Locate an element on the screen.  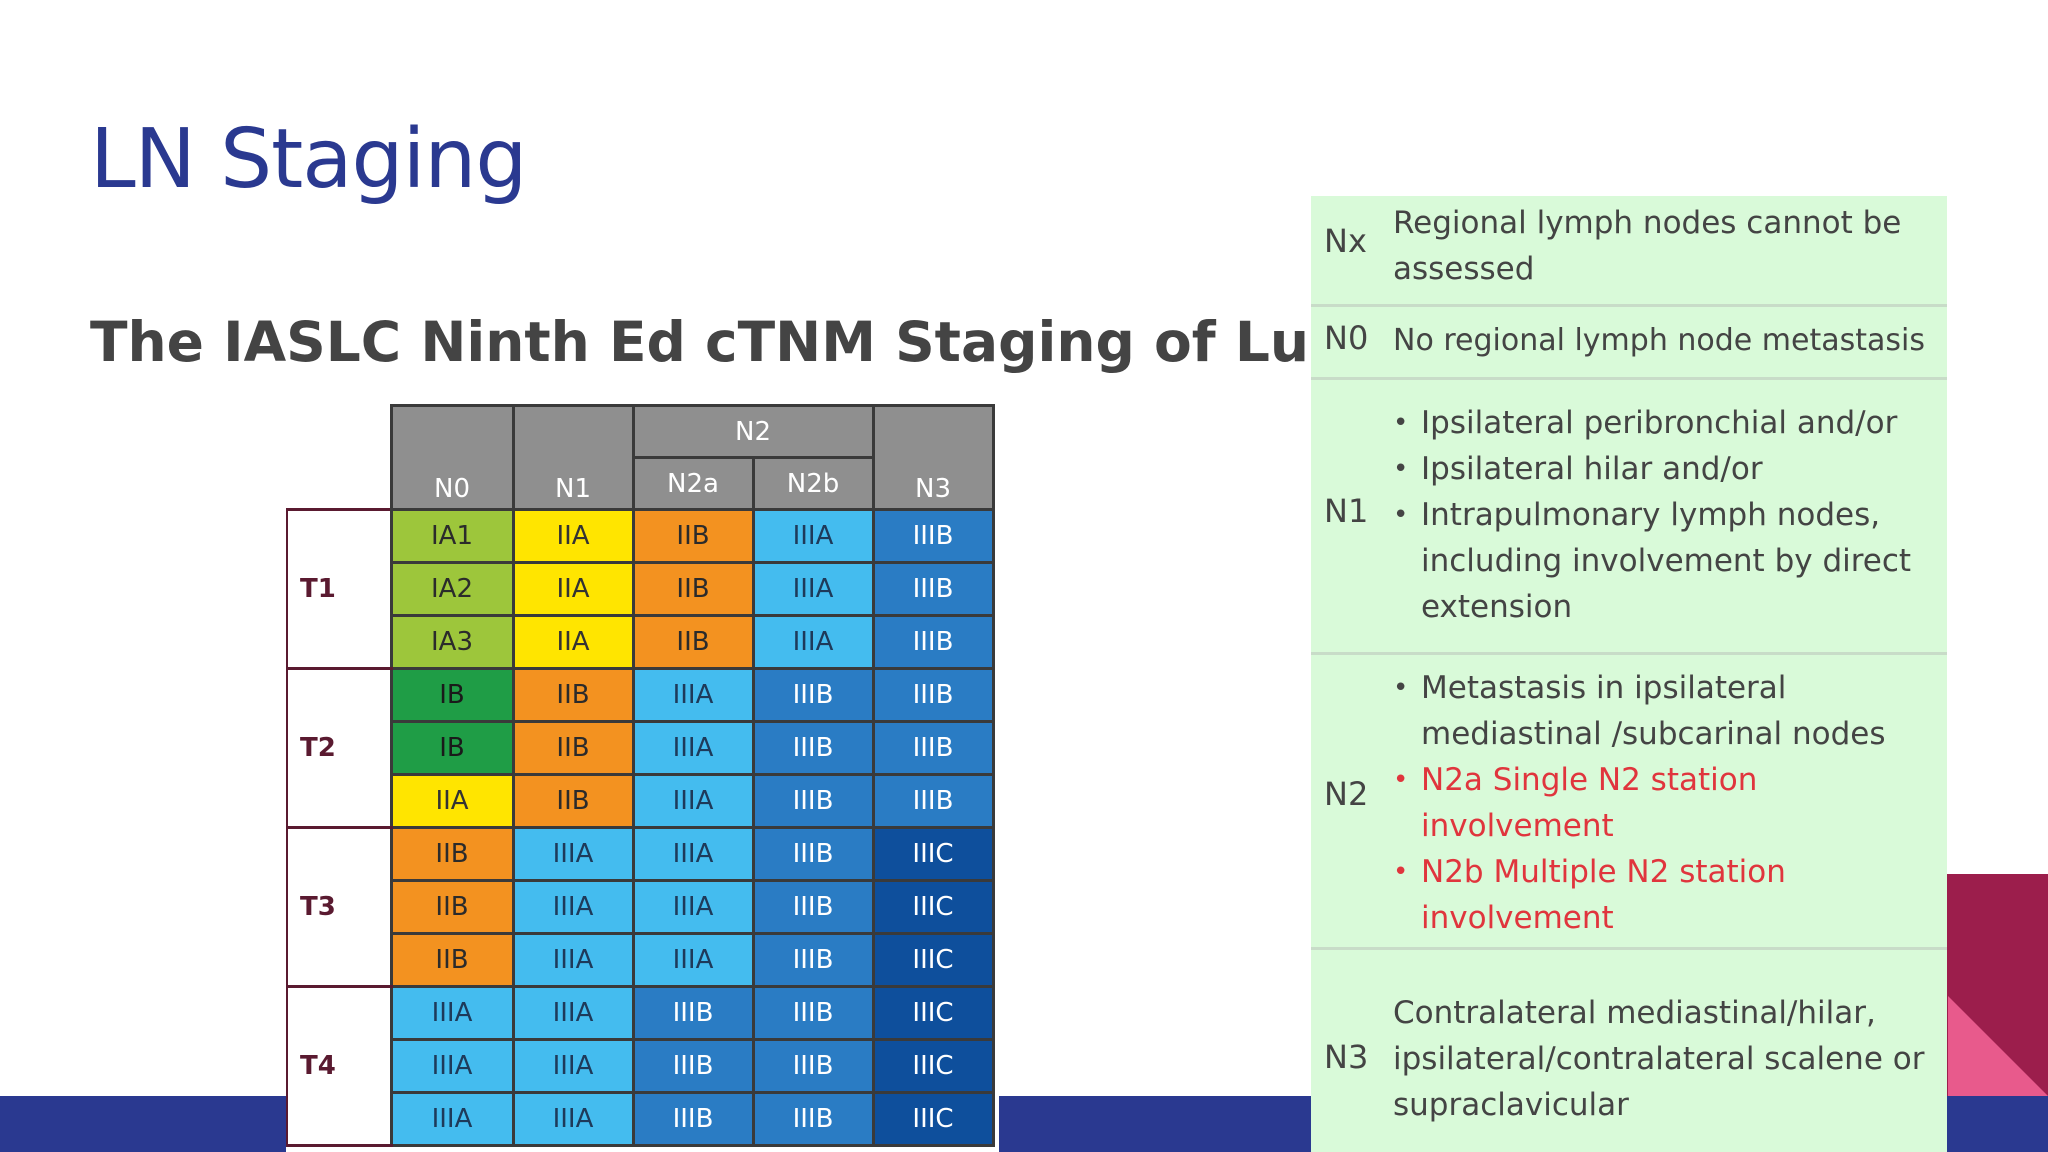
column-group-header-n2: N2 is located at coordinates (753, 431).